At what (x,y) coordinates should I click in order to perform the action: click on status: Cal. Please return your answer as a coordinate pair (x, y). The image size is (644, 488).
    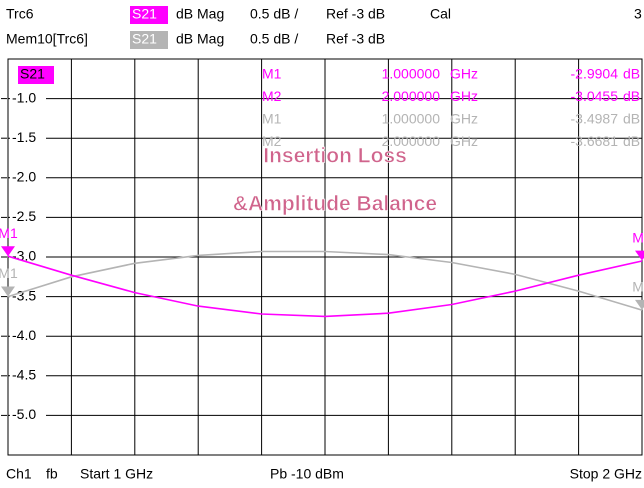
    Looking at the image, I should click on (440, 14).